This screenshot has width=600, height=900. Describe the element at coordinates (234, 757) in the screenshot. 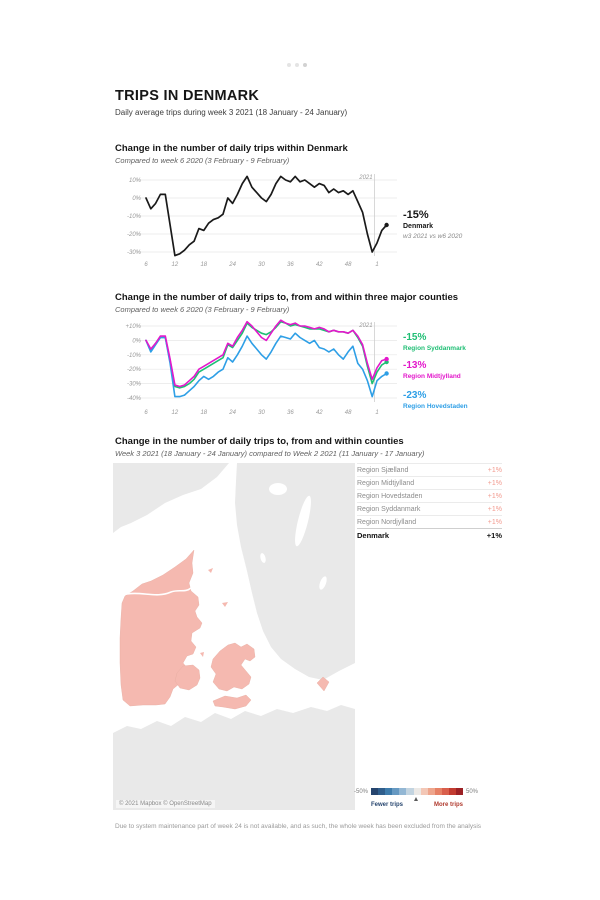

I see `germany-landmass` at that location.